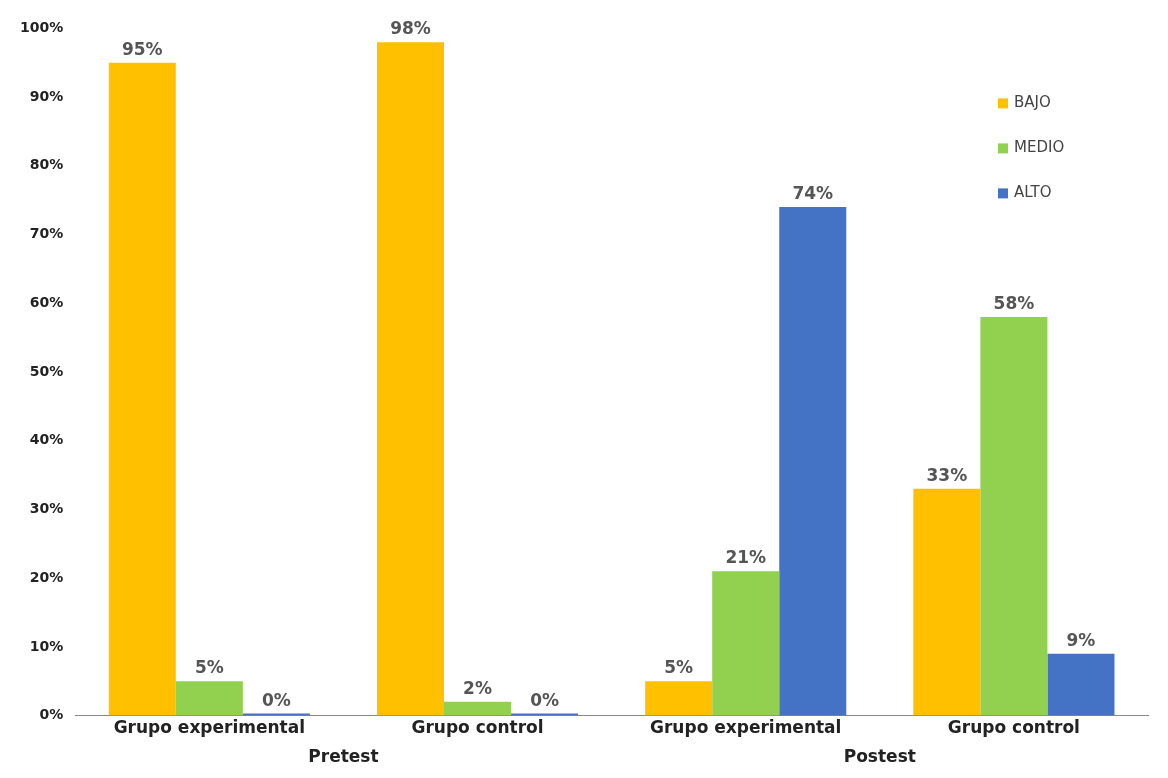  Describe the element at coordinates (343, 755) in the screenshot. I see `text: Pretest` at that location.